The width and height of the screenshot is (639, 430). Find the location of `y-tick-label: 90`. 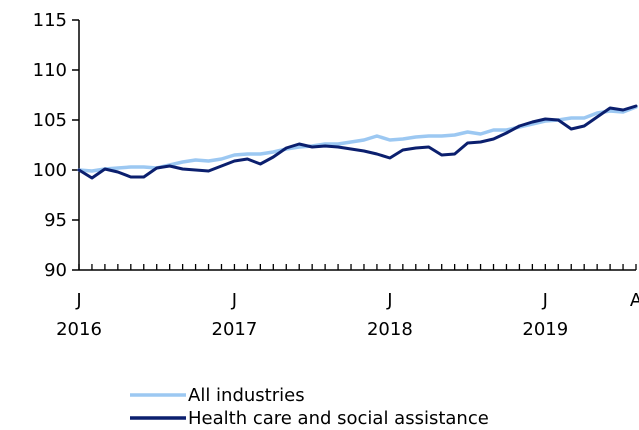

y-tick-label: 90 is located at coordinates (55, 270).